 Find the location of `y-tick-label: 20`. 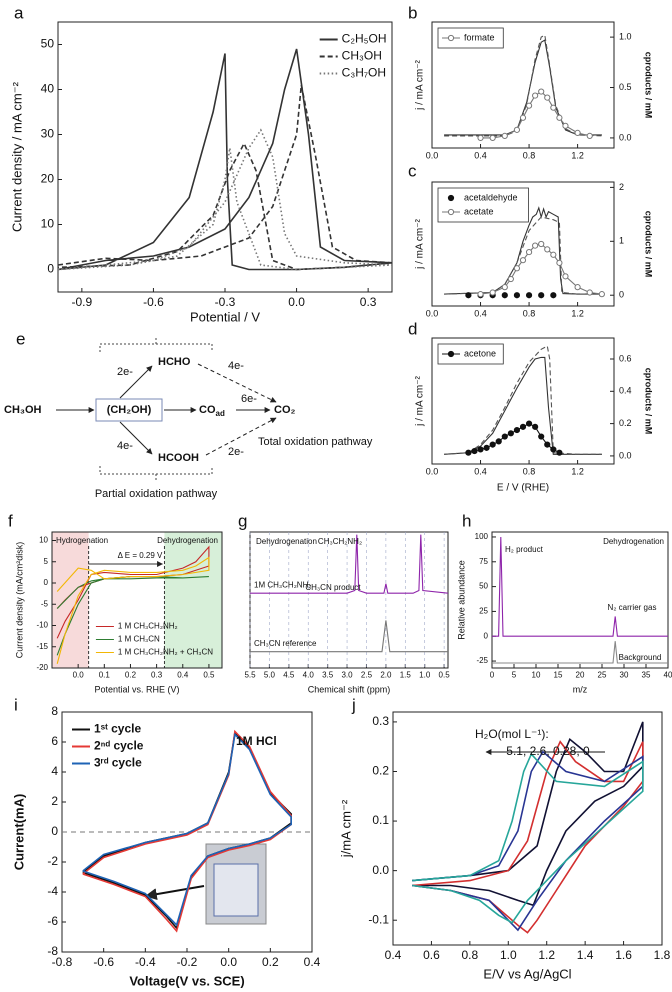

y-tick-label: 20 is located at coordinates (48, 179).